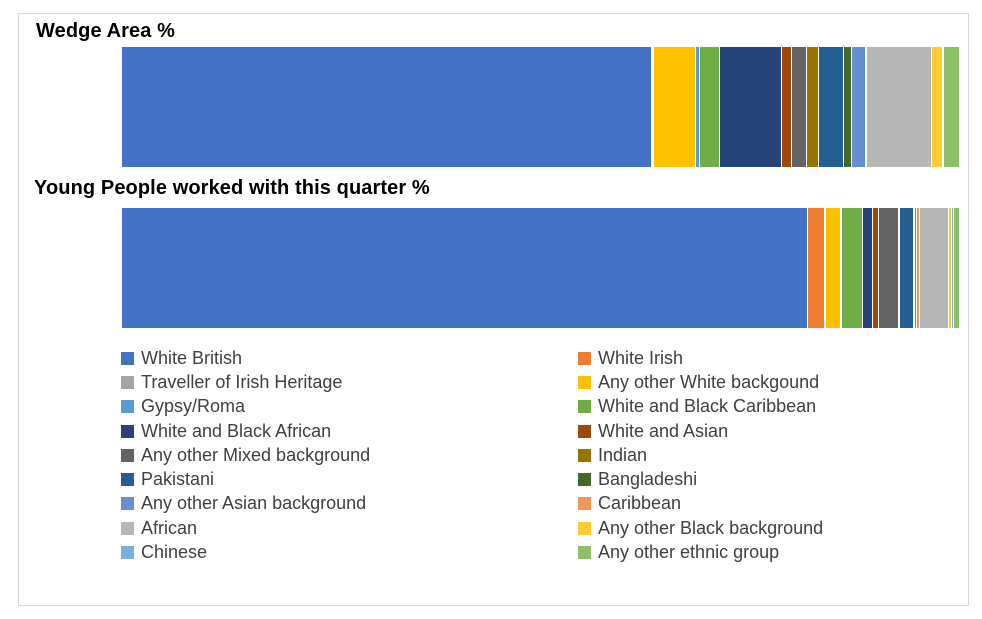  What do you see at coordinates (349, 528) in the screenshot?
I see `legend-item-african: African` at bounding box center [349, 528].